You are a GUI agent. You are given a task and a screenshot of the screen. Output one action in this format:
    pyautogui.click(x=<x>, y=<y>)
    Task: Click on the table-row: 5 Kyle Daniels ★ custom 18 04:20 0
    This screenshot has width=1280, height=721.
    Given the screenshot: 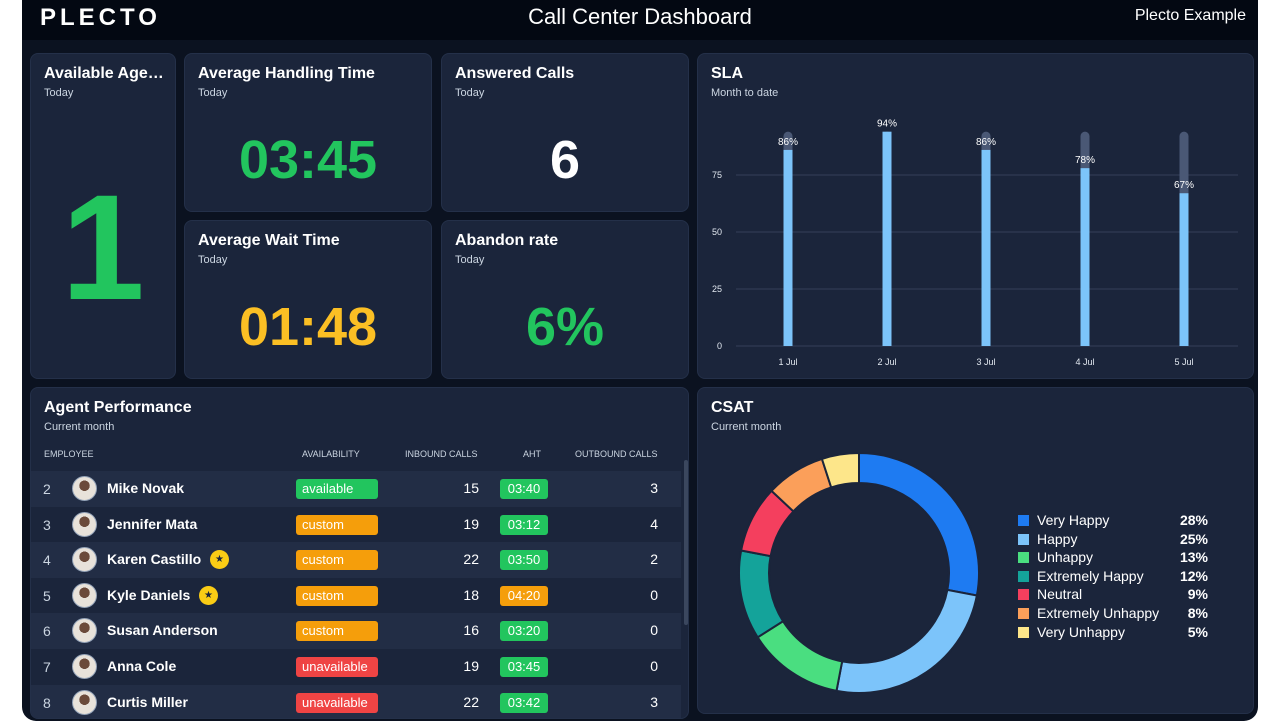 What is the action you would take?
    pyautogui.click(x=356, y=596)
    